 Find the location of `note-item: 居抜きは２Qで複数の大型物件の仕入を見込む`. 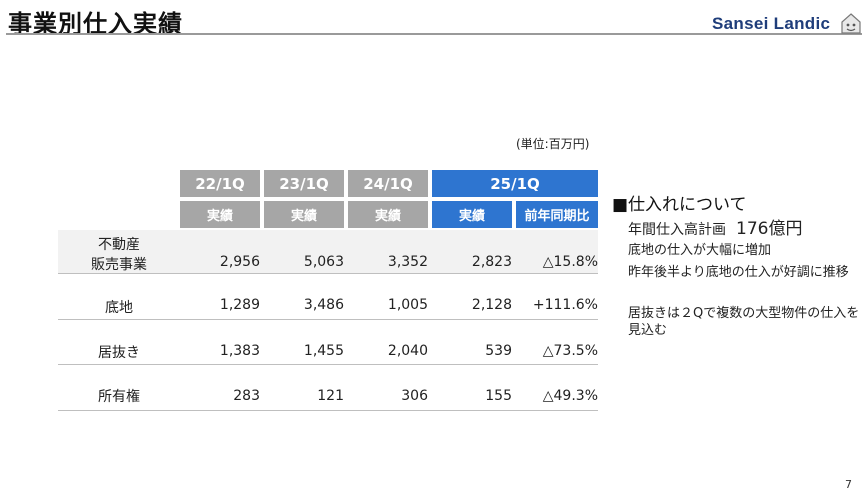

note-item: 居抜きは２Qで複数の大型物件の仕入を見込む is located at coordinates (744, 322).